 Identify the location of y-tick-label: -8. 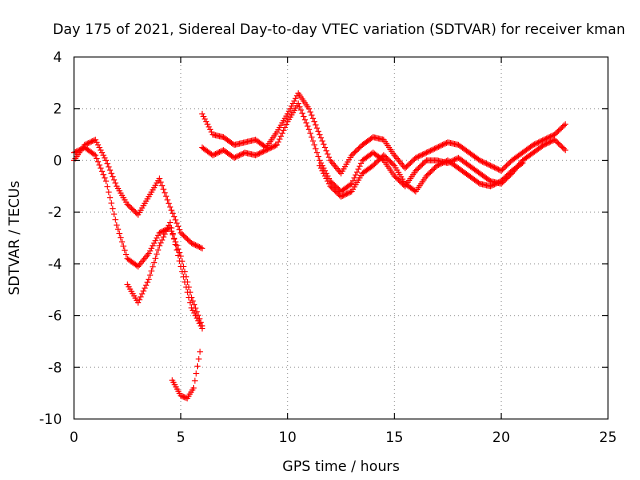
(55, 368).